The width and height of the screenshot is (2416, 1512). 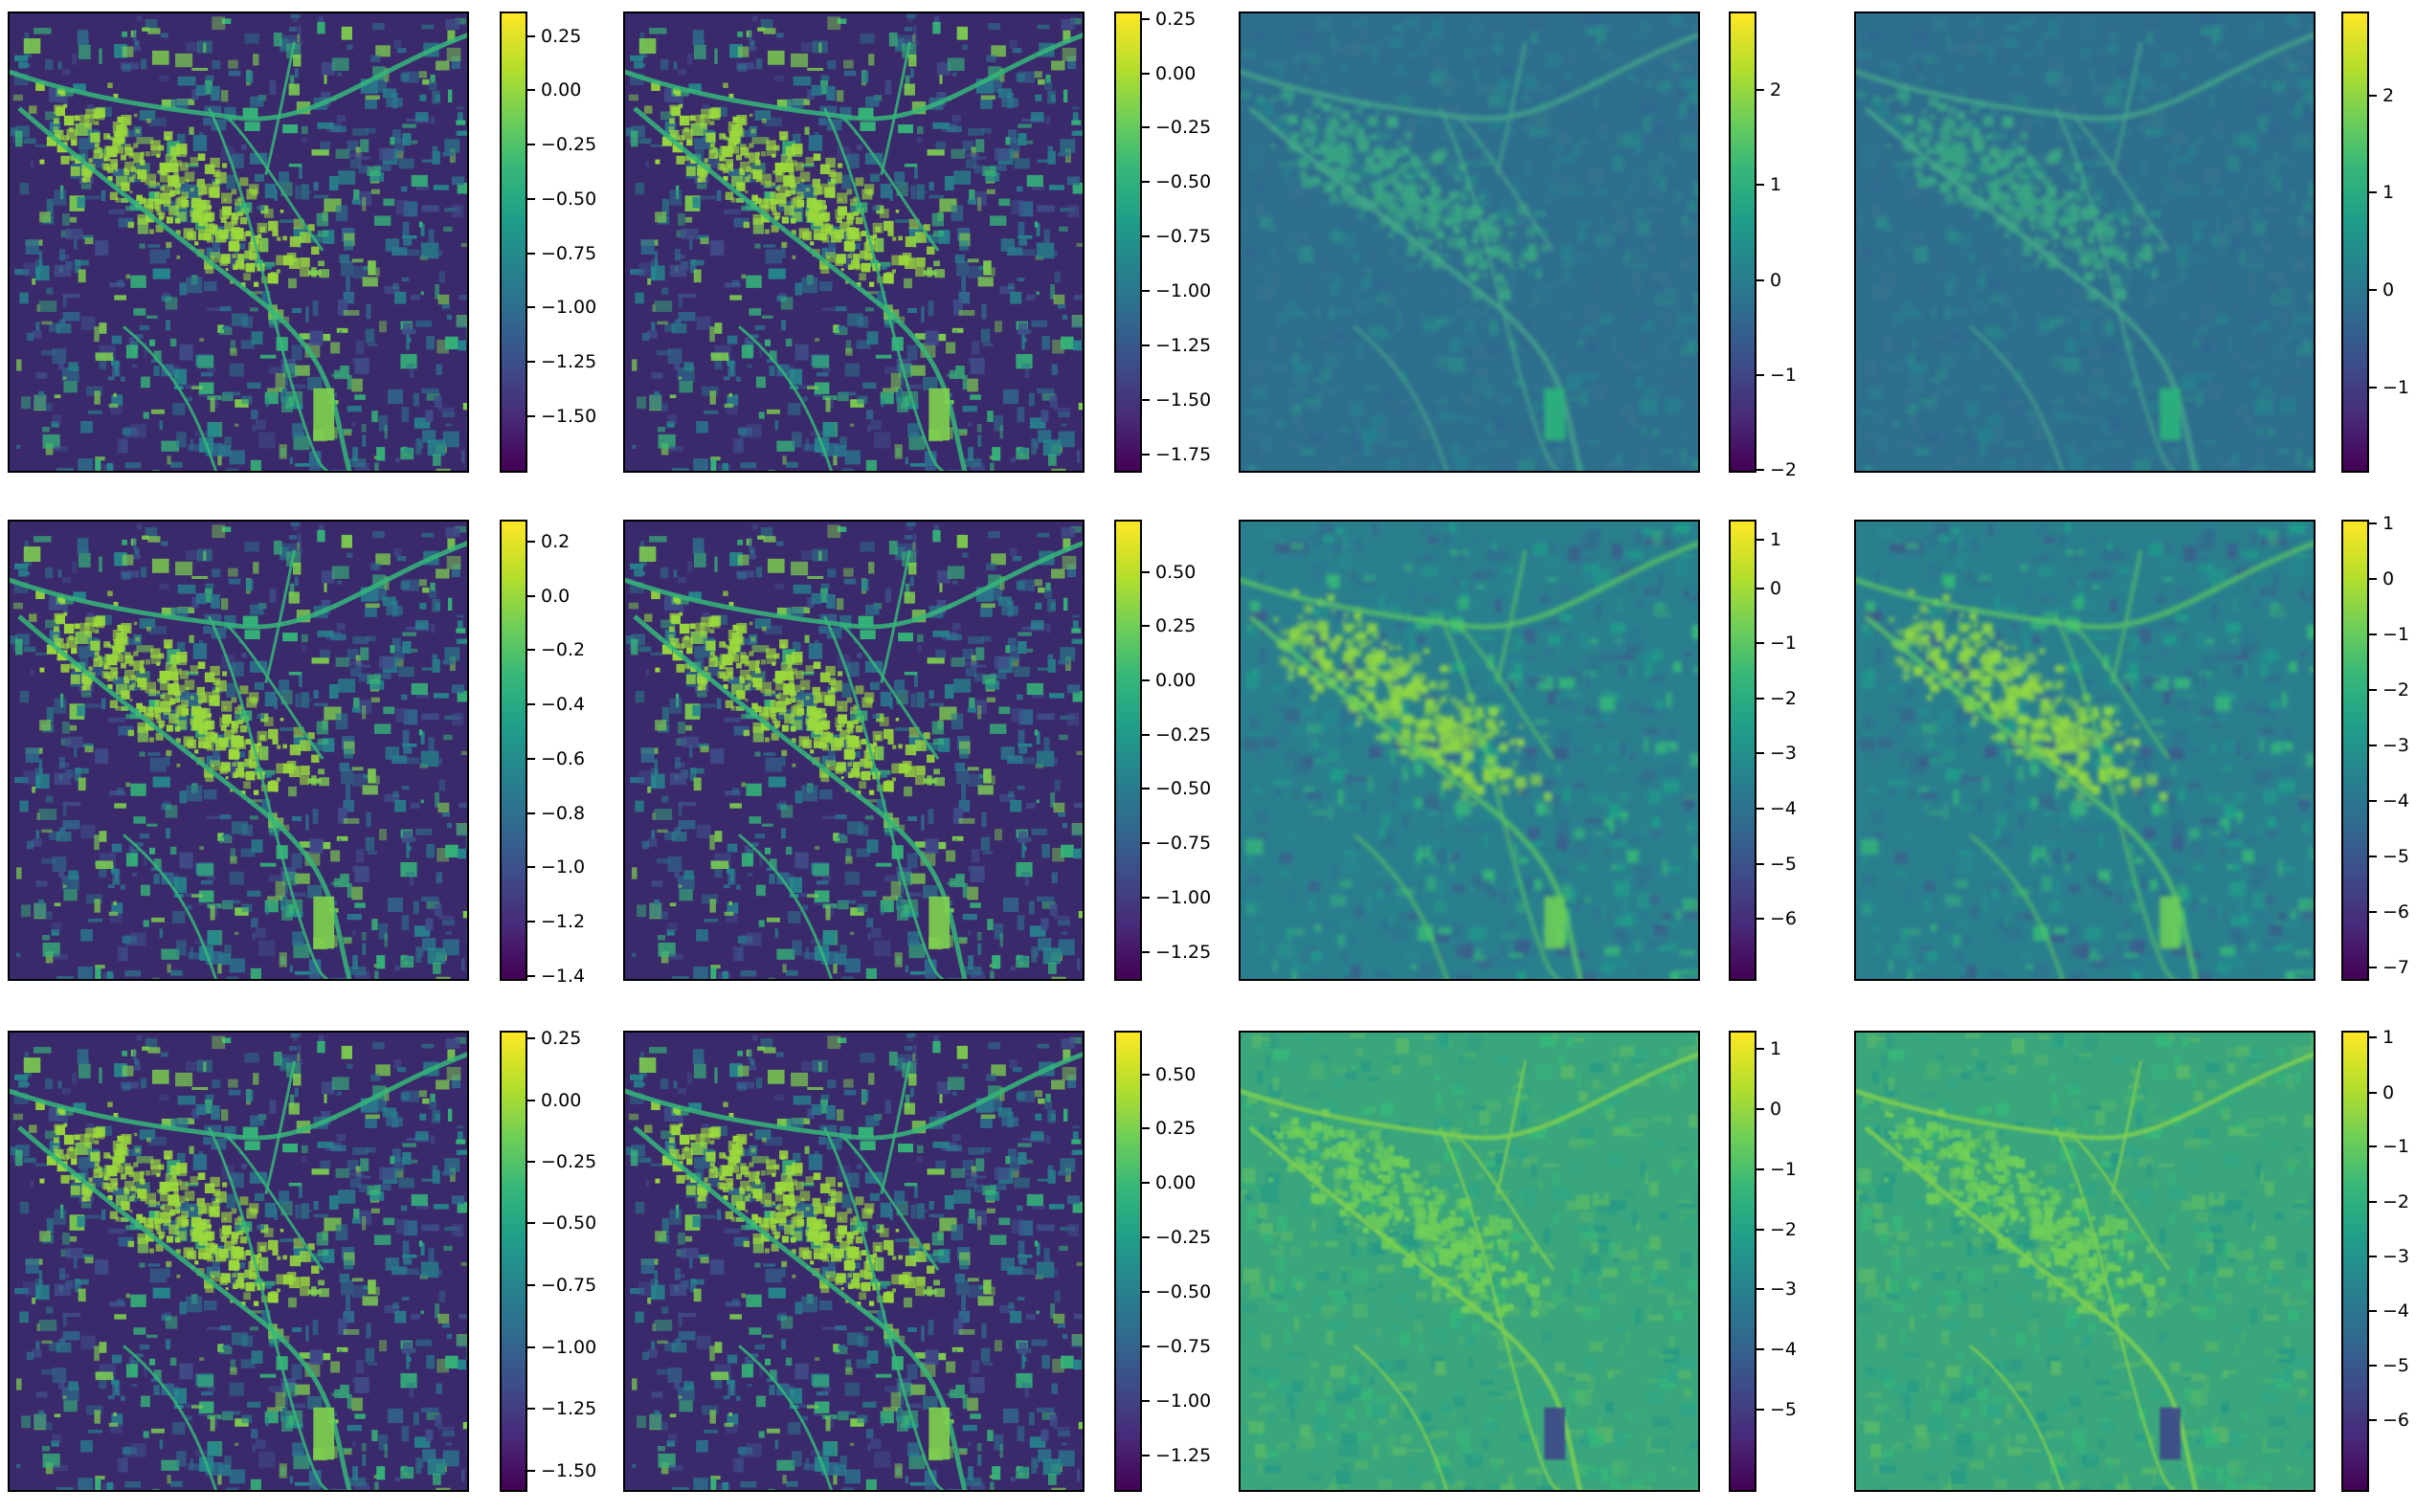 I want to click on colorbar-r1c4, so click(x=2355, y=242).